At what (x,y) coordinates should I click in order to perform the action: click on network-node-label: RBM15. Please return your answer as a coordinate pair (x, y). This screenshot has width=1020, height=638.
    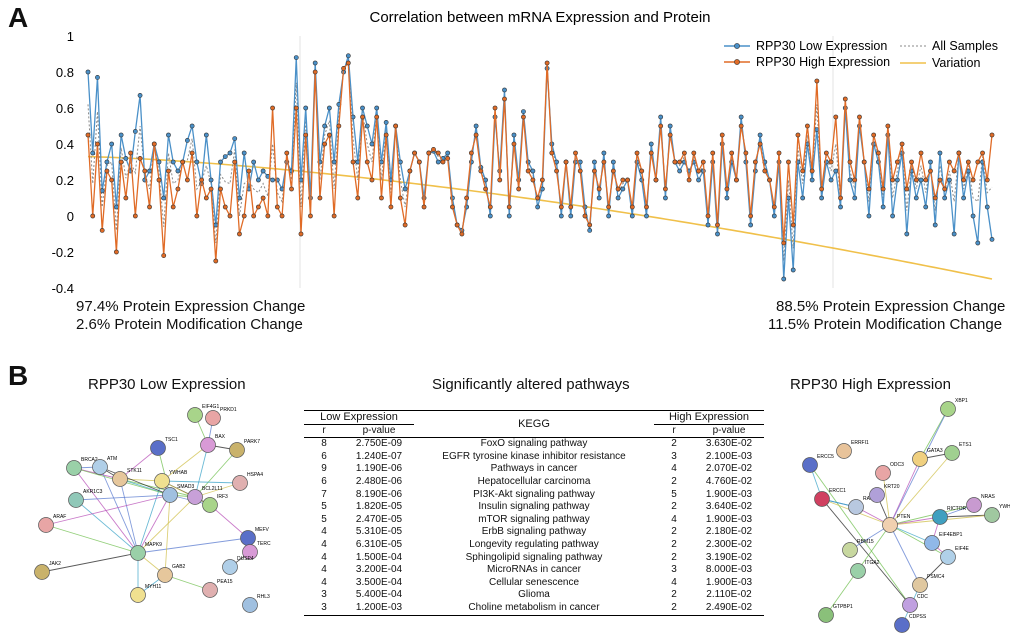
    Looking at the image, I should click on (865, 542).